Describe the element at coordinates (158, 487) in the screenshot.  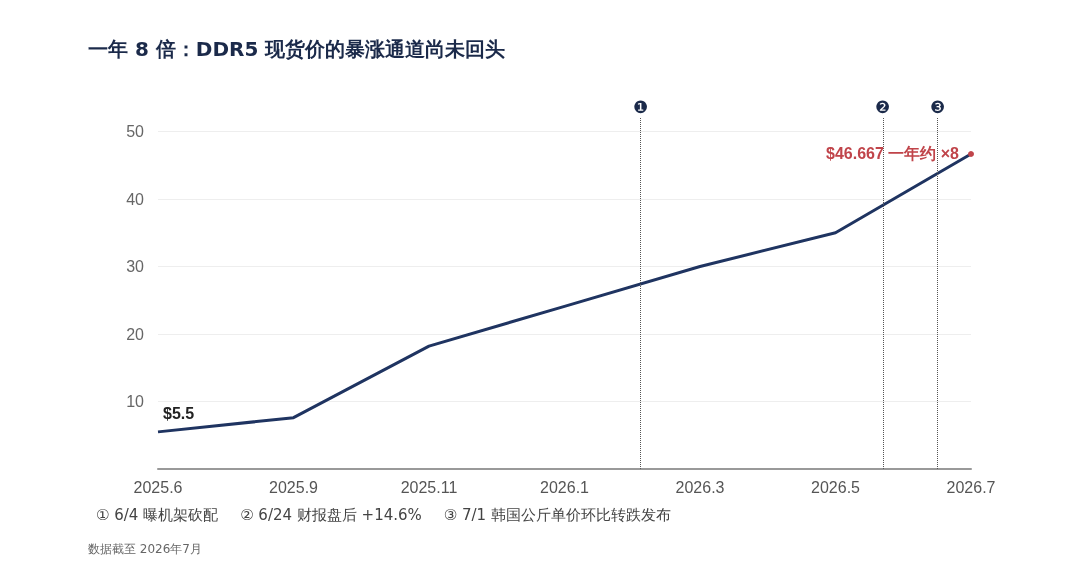
I see `x-tick-label: 2025.6` at that location.